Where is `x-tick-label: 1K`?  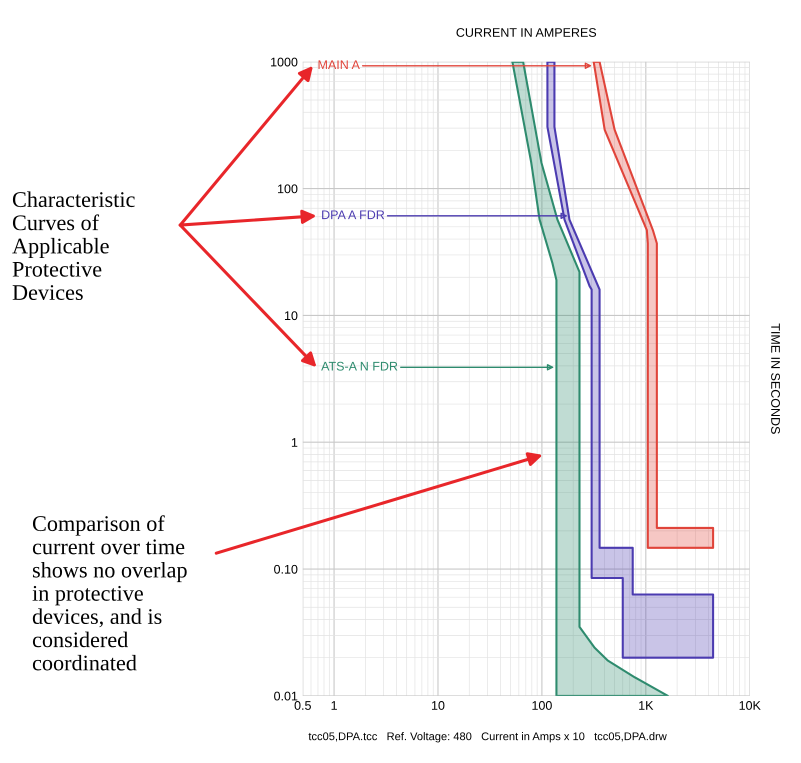
x-tick-label: 1K is located at coordinates (646, 705).